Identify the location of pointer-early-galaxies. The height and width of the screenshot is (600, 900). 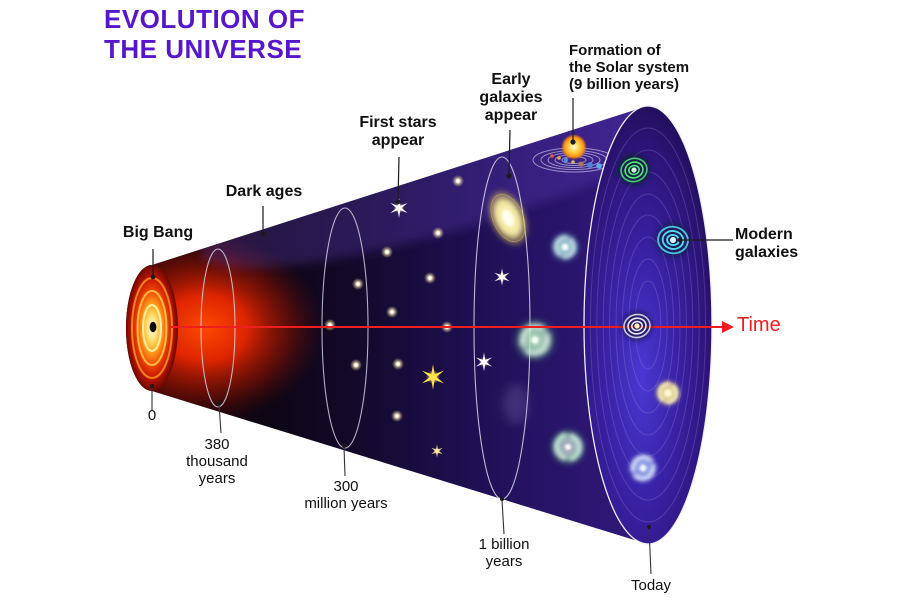
(509, 152).